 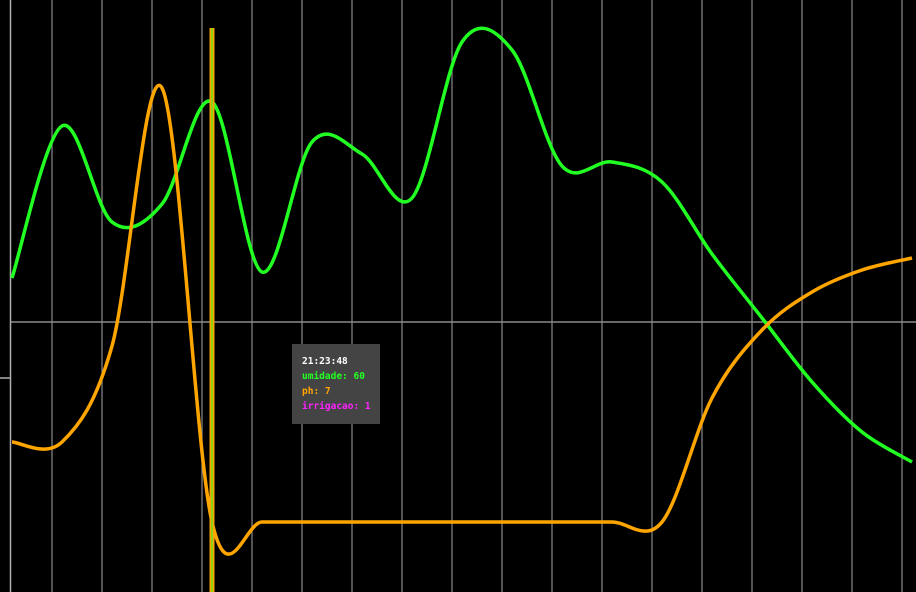 I want to click on tooltip-irrigacao: irrigacao: 1, so click(x=336, y=406).